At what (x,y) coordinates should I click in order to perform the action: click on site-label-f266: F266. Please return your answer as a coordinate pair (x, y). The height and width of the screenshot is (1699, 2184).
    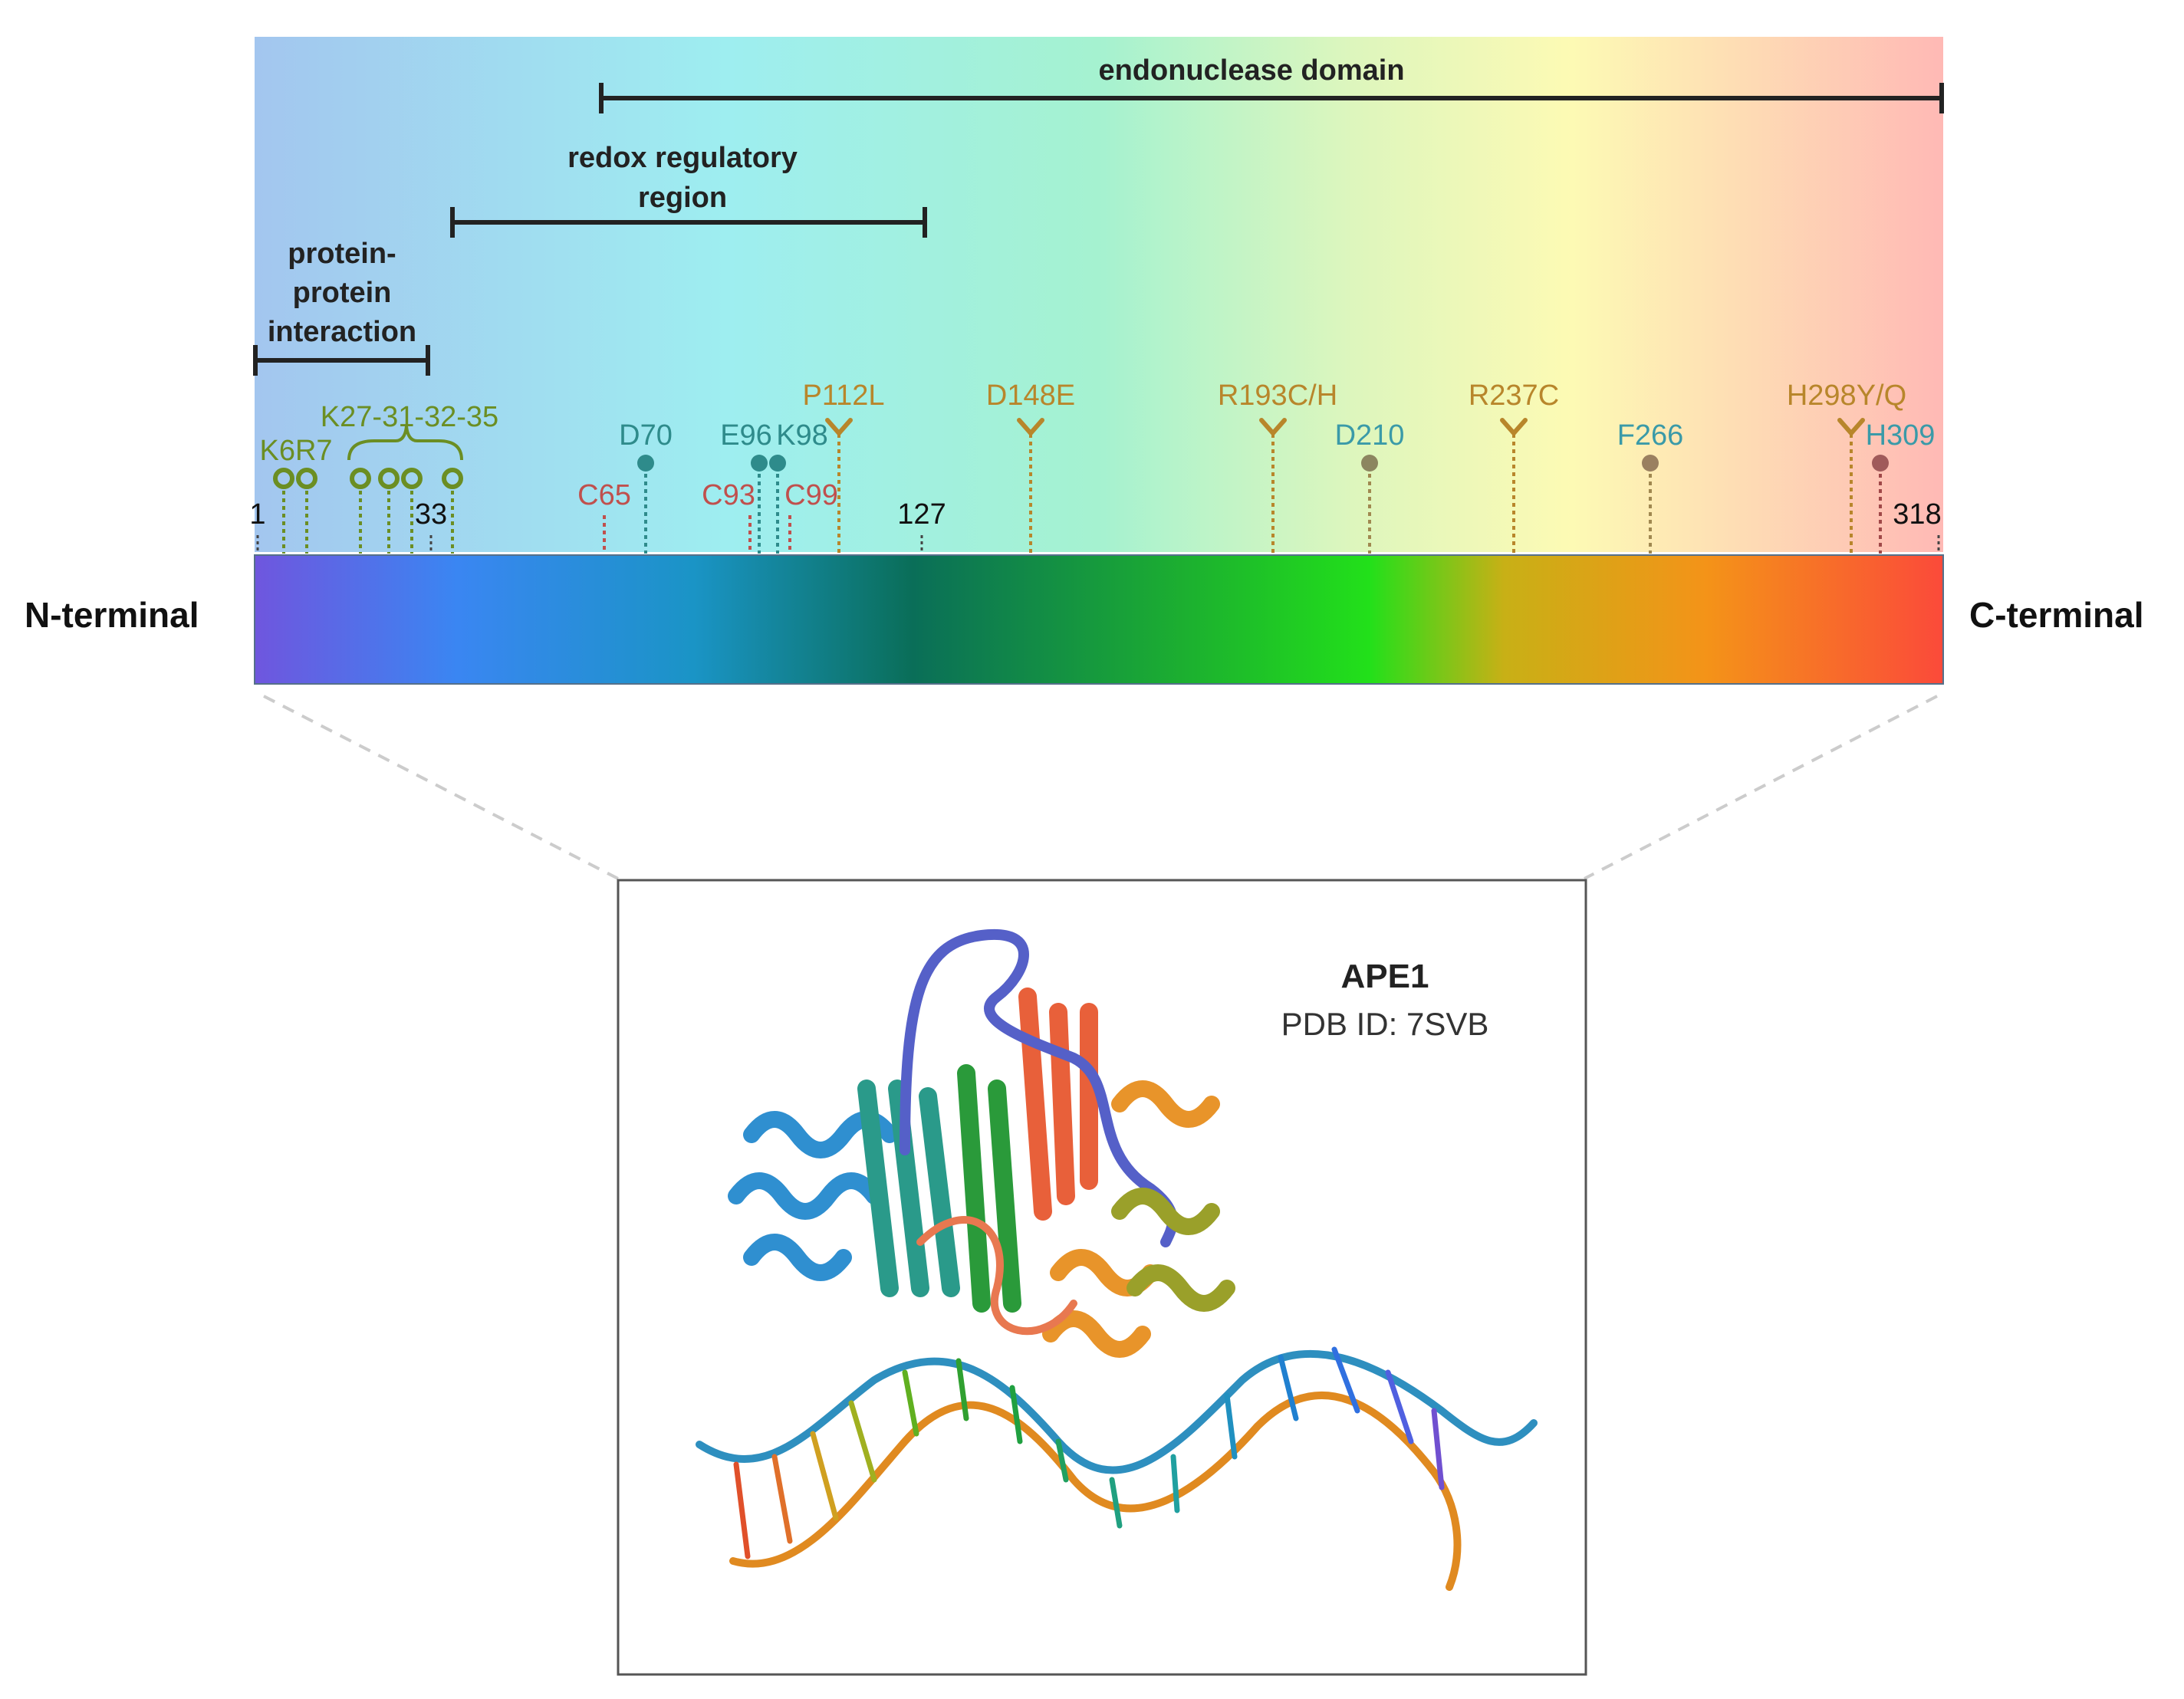
    Looking at the image, I should click on (1651, 436).